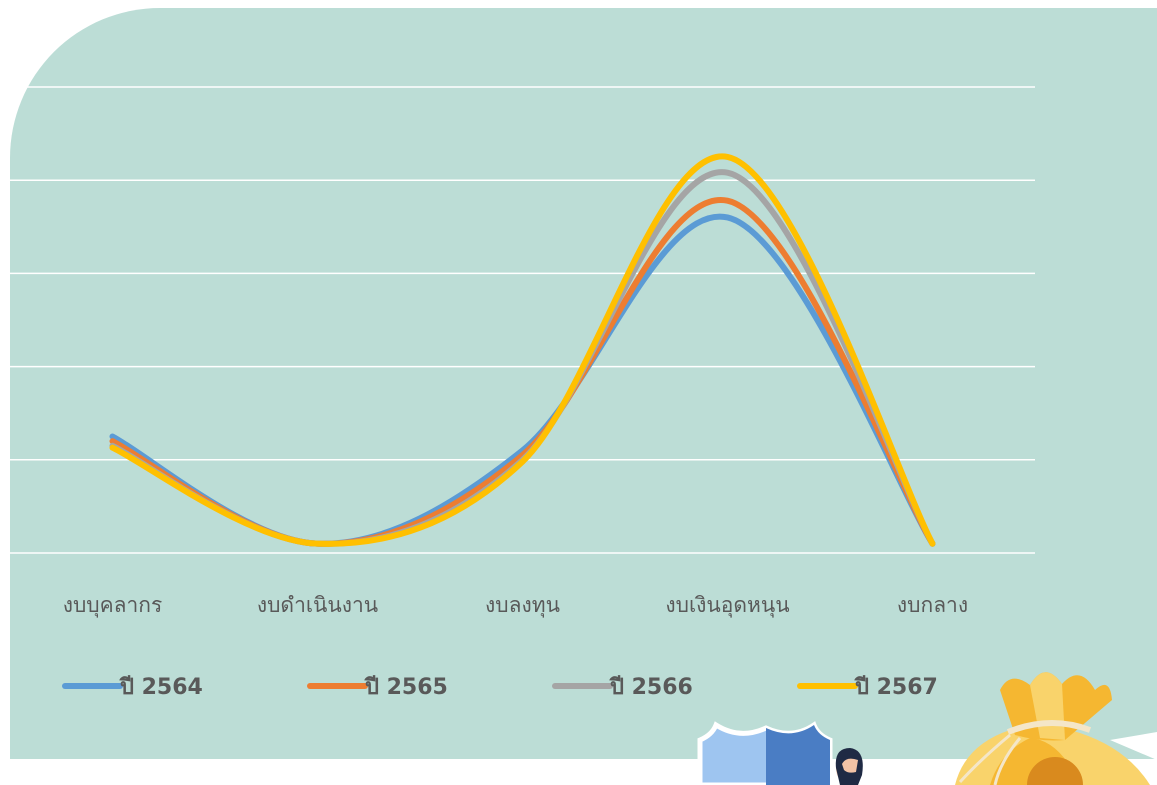 The height and width of the screenshot is (785, 1157). What do you see at coordinates (1056, 728) in the screenshot?
I see `money-bag-illustration` at bounding box center [1056, 728].